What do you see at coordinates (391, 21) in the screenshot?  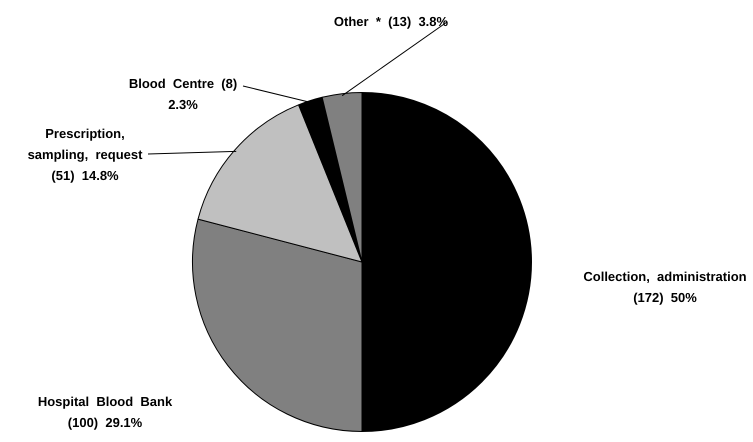 I see `slice-label: Other * (13) 3.8%` at bounding box center [391, 21].